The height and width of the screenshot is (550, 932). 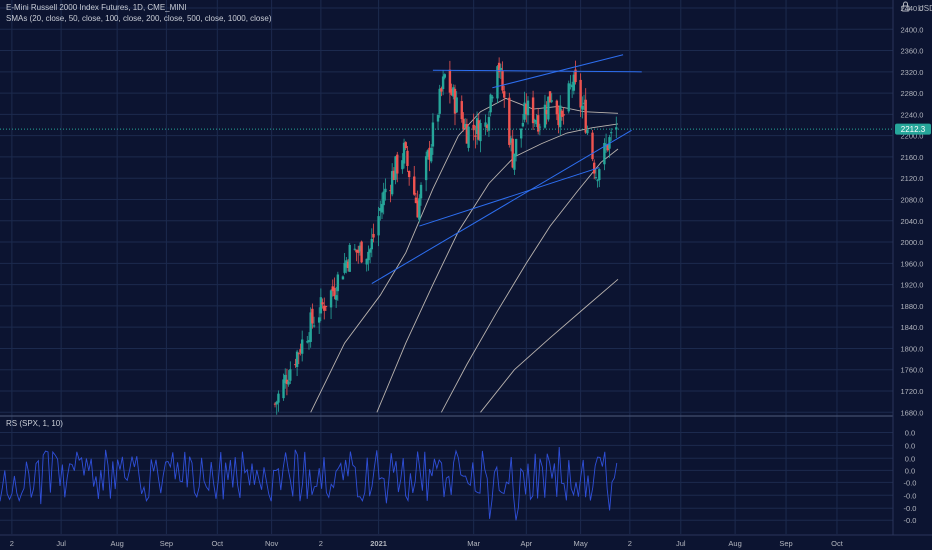 What do you see at coordinates (309, 483) in the screenshot?
I see `rs-line` at bounding box center [309, 483].